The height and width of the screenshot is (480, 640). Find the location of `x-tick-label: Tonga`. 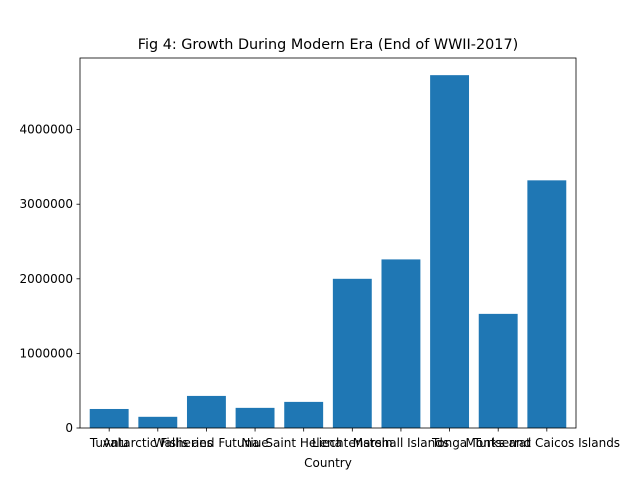

x-tick-label: Tonga is located at coordinates (449, 443).